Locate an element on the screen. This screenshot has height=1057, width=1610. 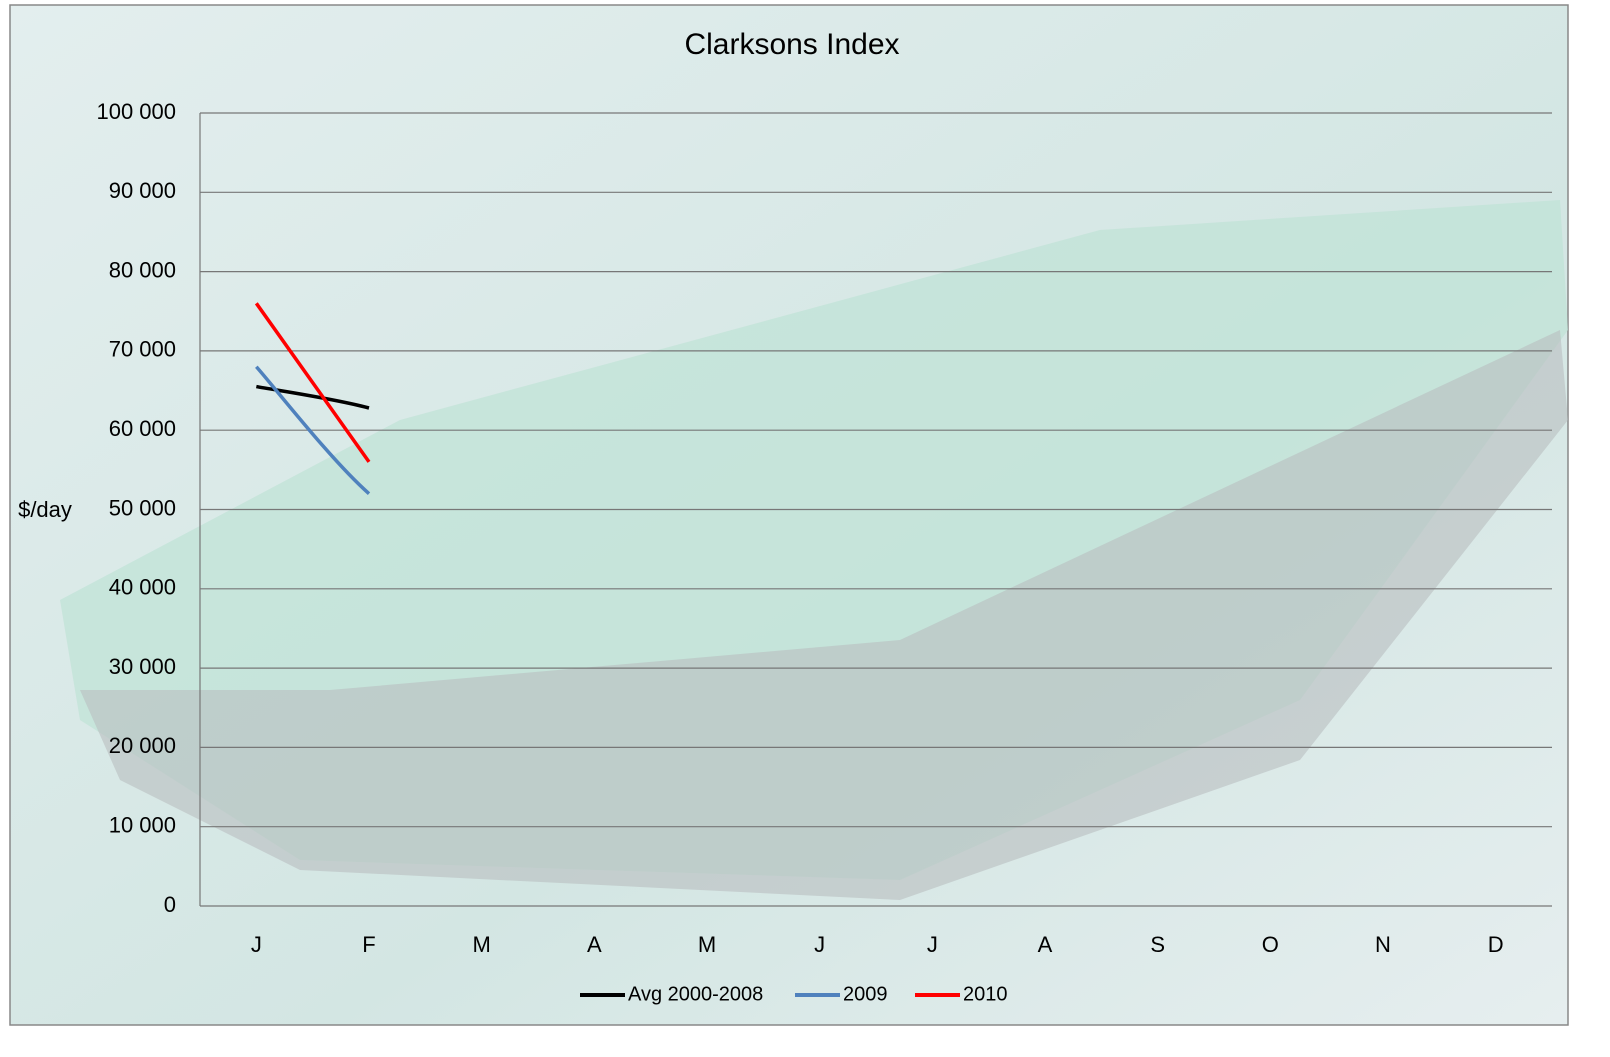
chart-title: Clarksons Index is located at coordinates (791, 44).